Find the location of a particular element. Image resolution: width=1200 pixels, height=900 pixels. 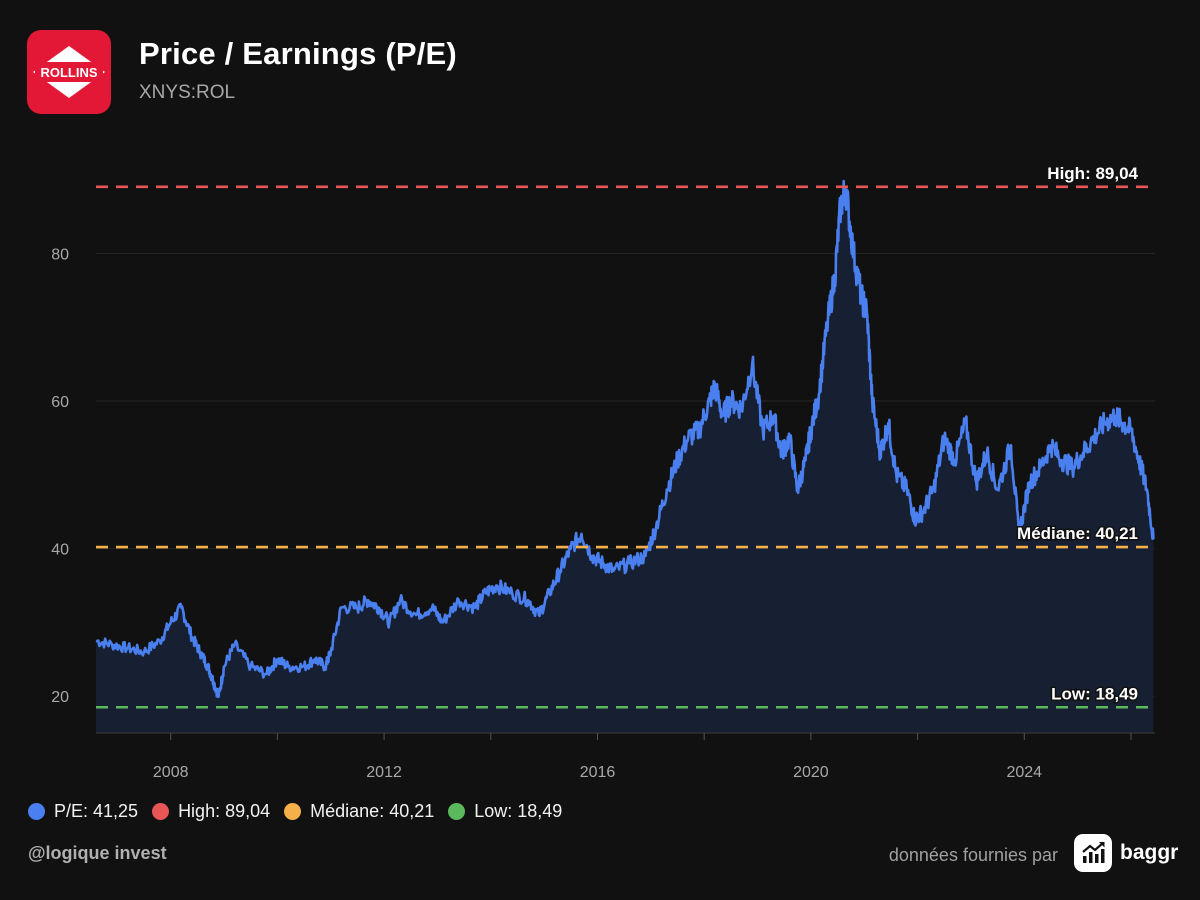

legend-label-pe: P/E: 41,25 is located at coordinates (96, 811).